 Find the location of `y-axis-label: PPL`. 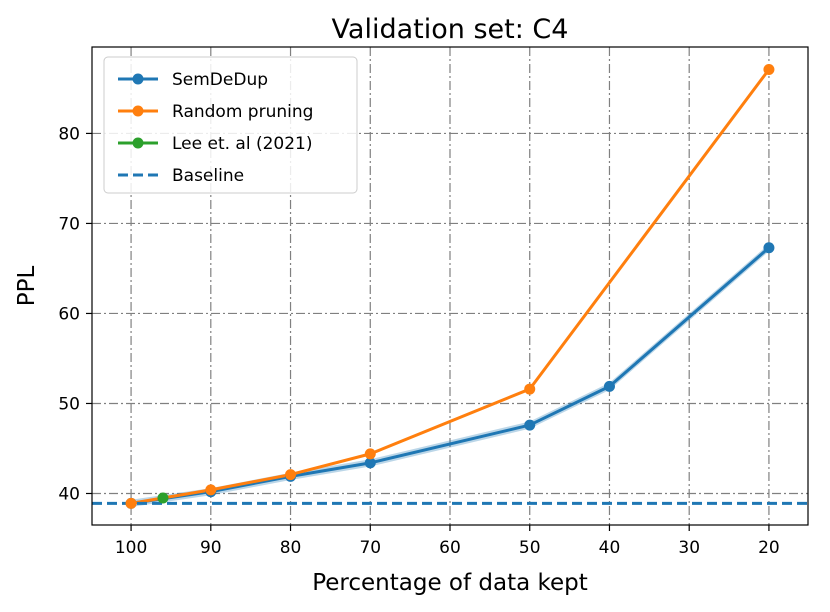

y-axis-label: PPL is located at coordinates (27, 286).